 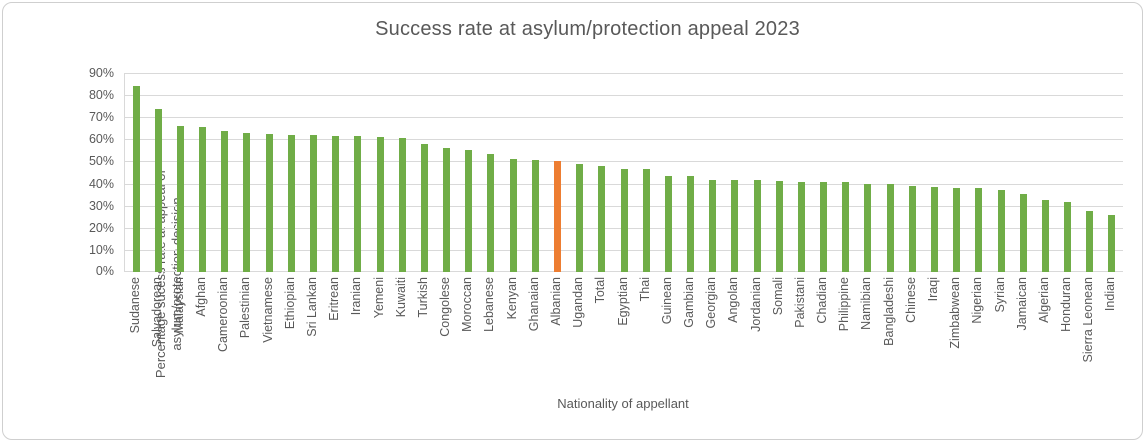 I want to click on bar-cameroonian, so click(x=225, y=201).